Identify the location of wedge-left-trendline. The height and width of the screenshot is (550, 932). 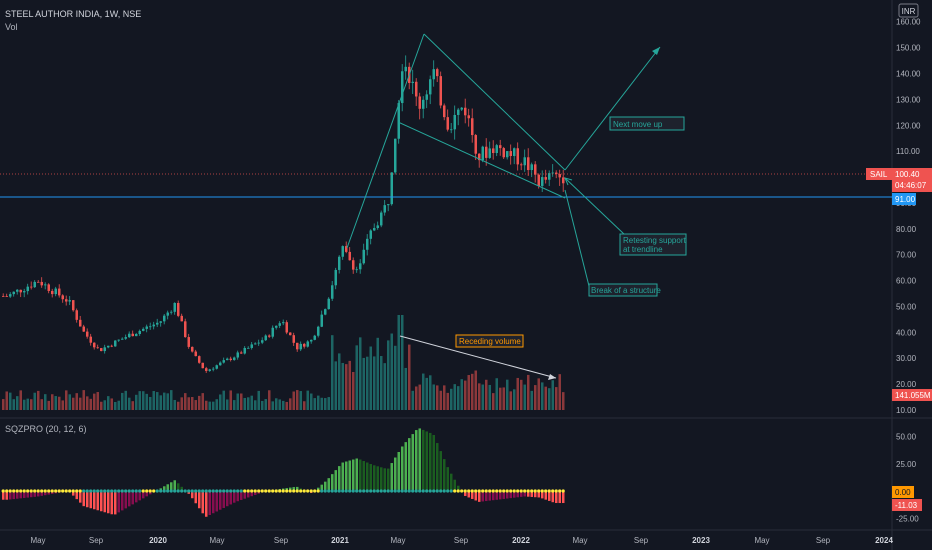
(385, 141).